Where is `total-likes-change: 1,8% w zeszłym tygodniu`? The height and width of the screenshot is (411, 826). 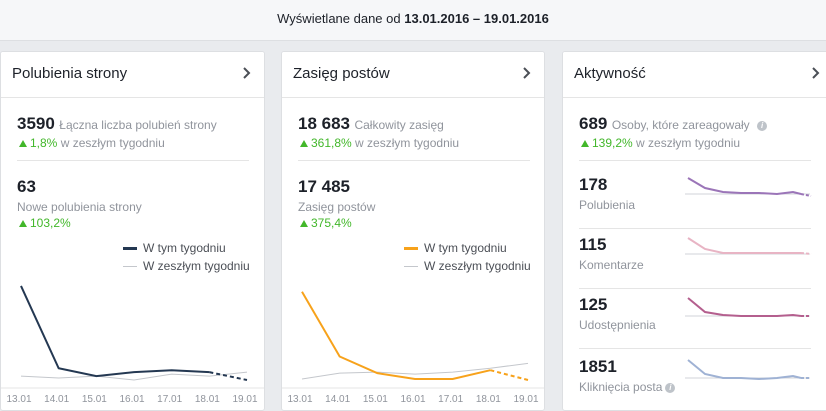
total-likes-change: 1,8% w zeszłym tygodniu is located at coordinates (92, 143).